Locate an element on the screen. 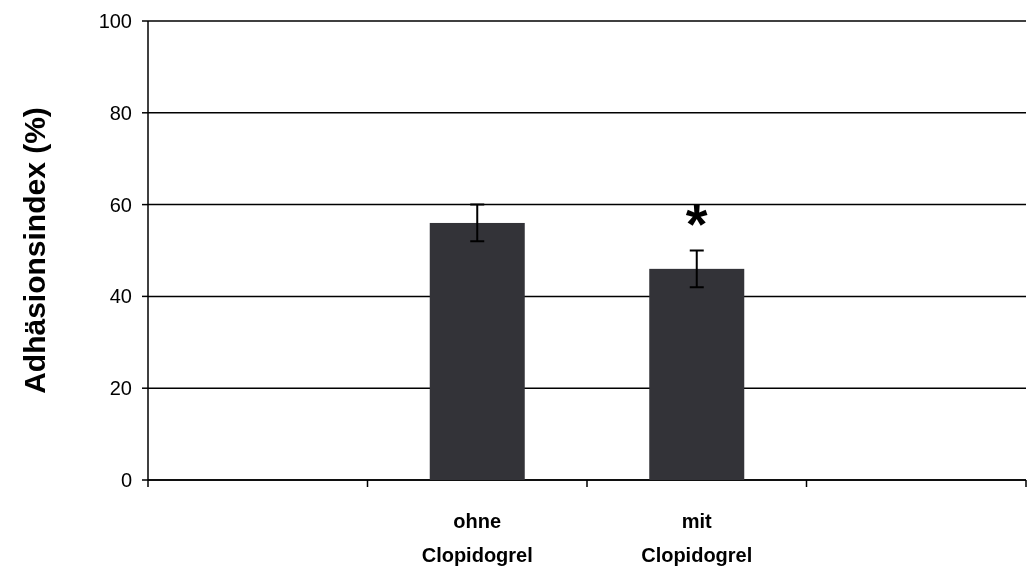 The width and height of the screenshot is (1027, 581). y-tick-label: 80 is located at coordinates (120, 112).